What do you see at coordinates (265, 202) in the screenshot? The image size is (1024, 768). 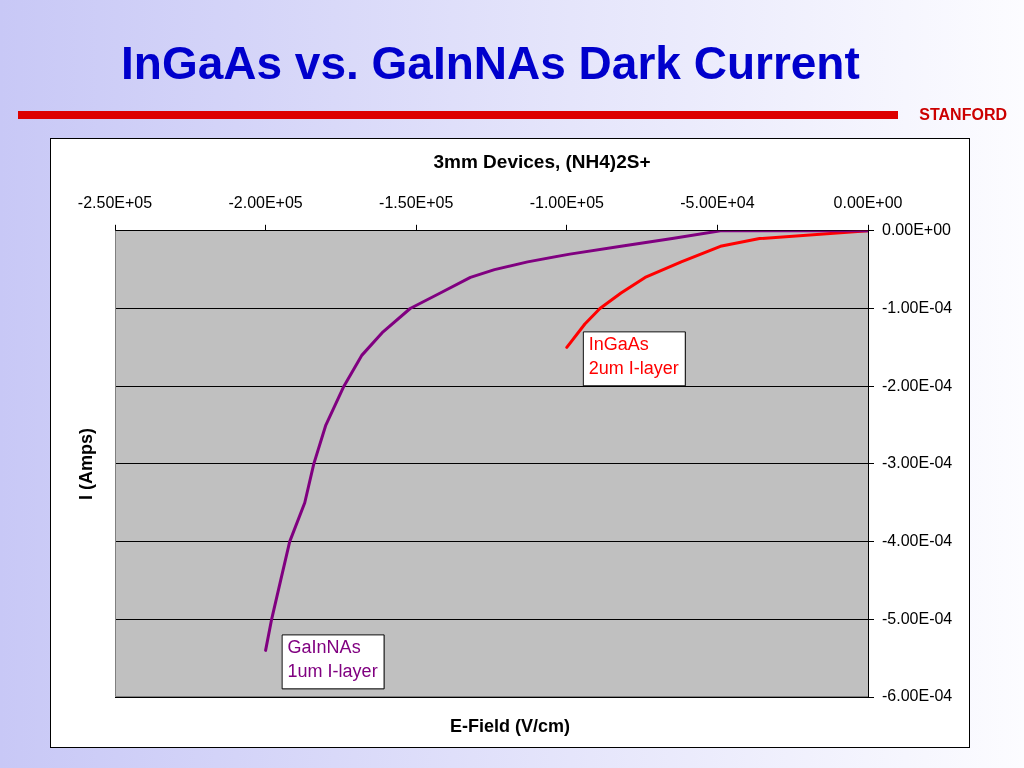 I see `x-tick-label: -2.00E+05` at bounding box center [265, 202].